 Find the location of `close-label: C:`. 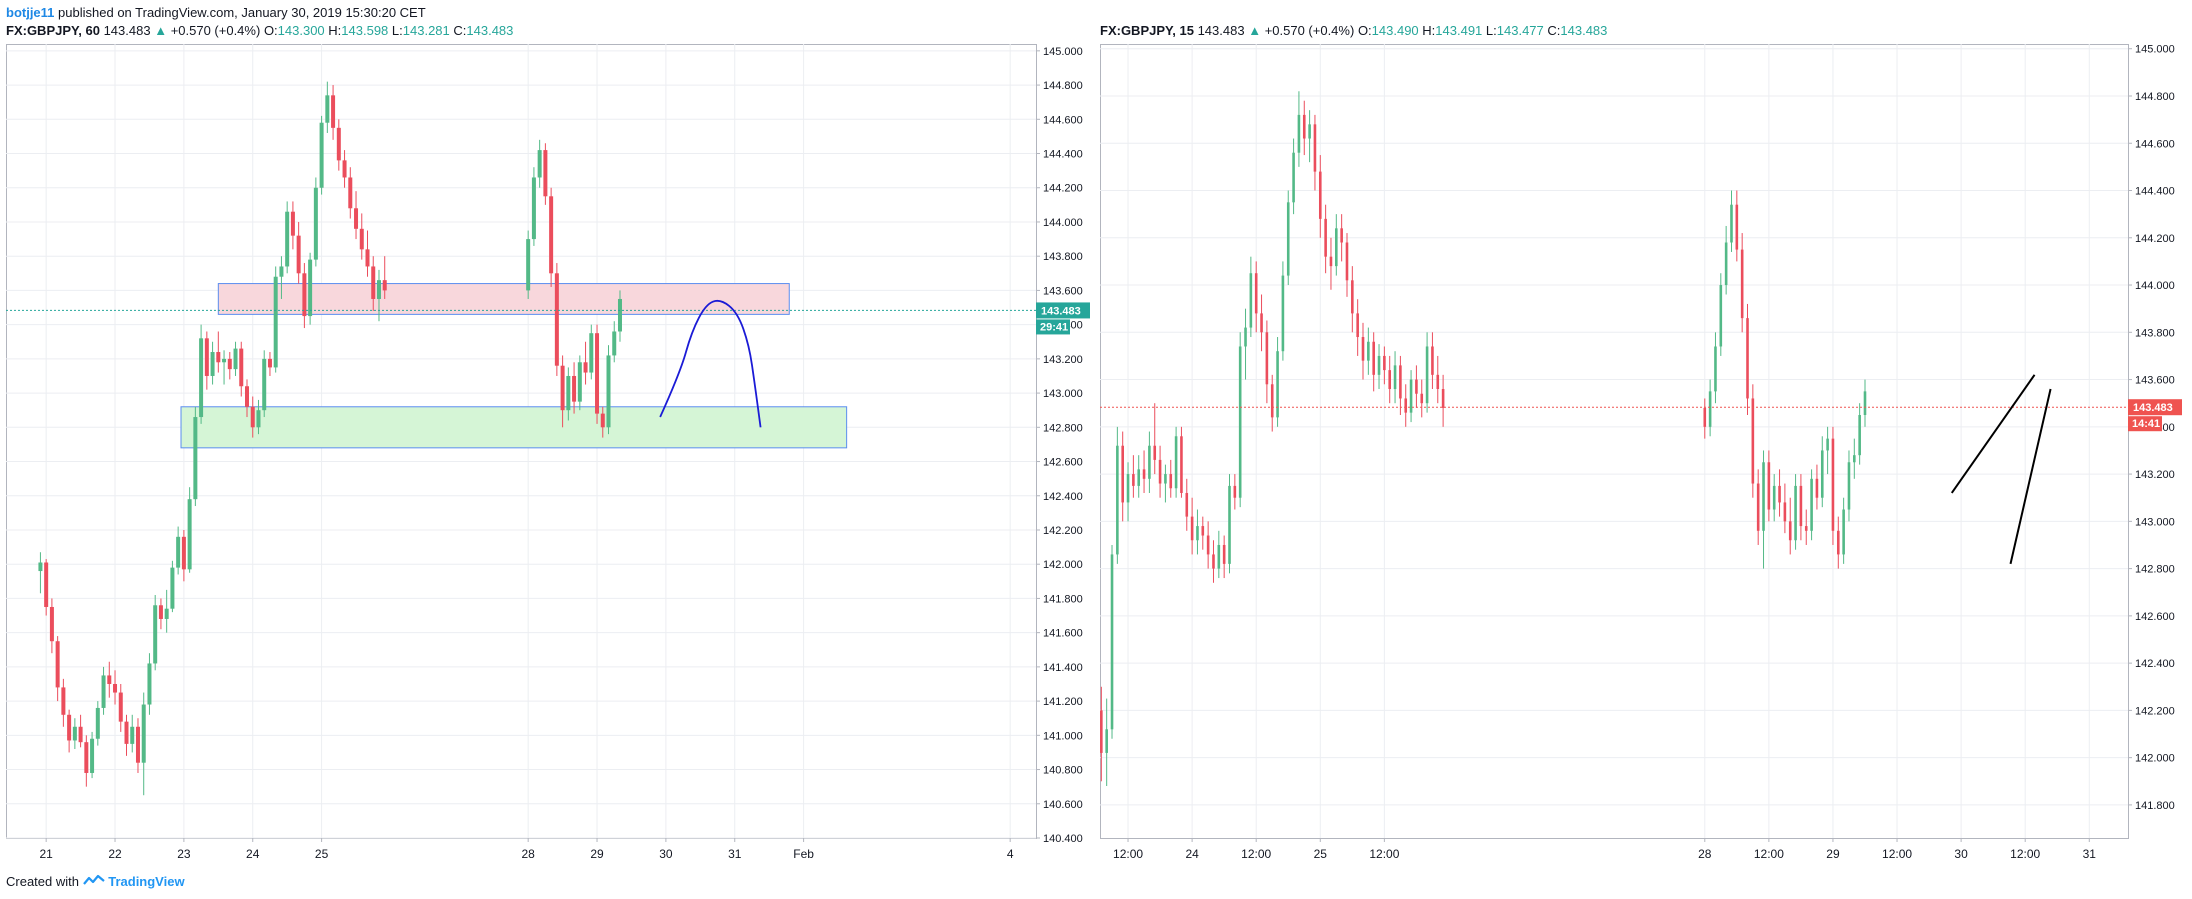

close-label: C: is located at coordinates (1554, 30).